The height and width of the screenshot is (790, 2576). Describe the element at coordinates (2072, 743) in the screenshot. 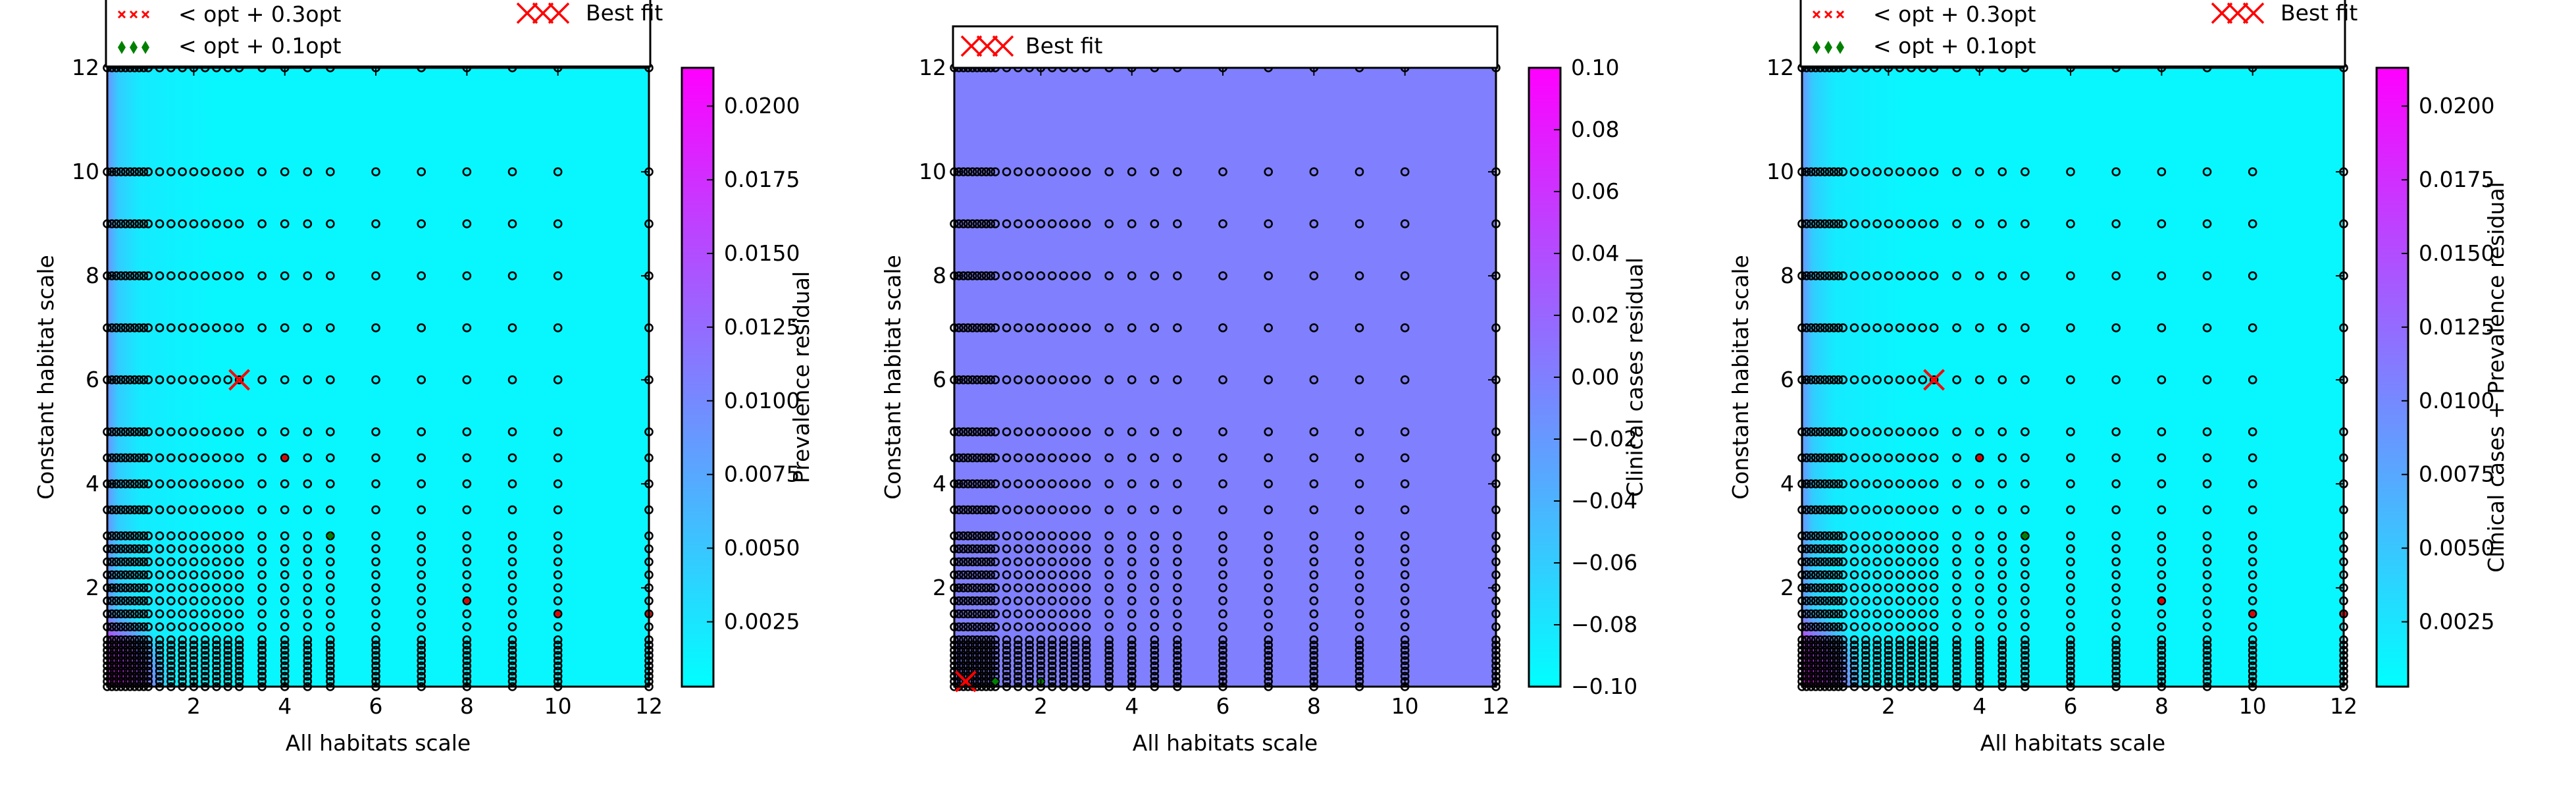

I see `x-axis-label: All habitats scale` at that location.